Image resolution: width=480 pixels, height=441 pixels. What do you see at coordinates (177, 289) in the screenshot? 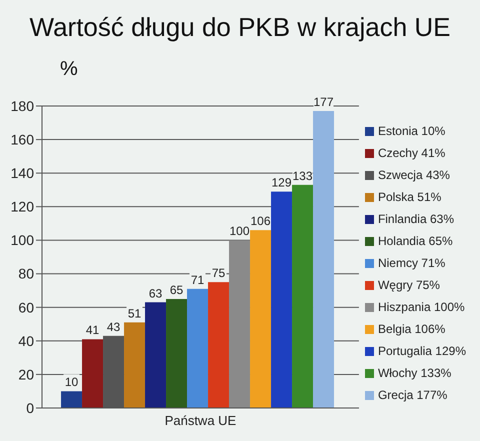
I see `data-label: 65` at bounding box center [177, 289].